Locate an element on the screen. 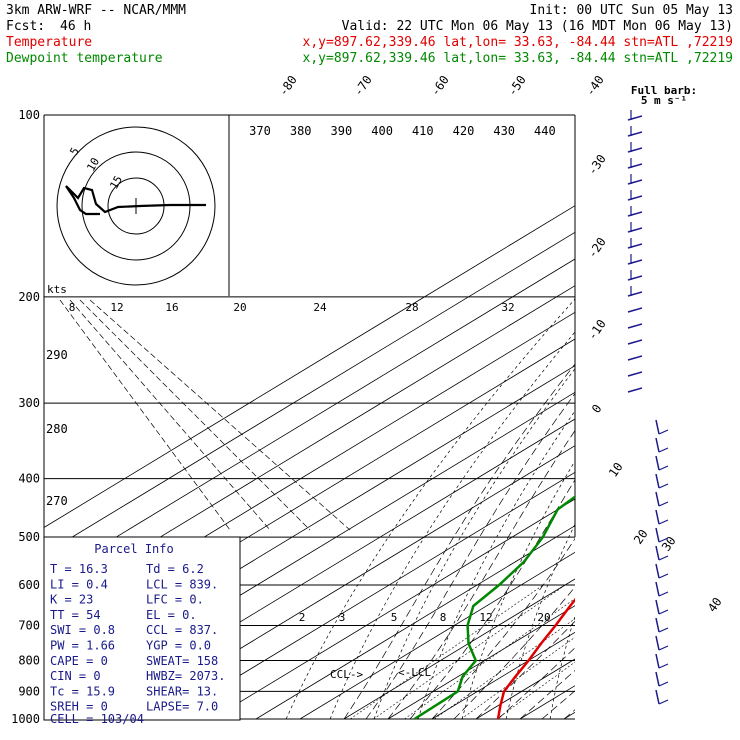 Image resolution: width=740 pixels, height=740 pixels. temperature-skew-label: 40 is located at coordinates (715, 605).